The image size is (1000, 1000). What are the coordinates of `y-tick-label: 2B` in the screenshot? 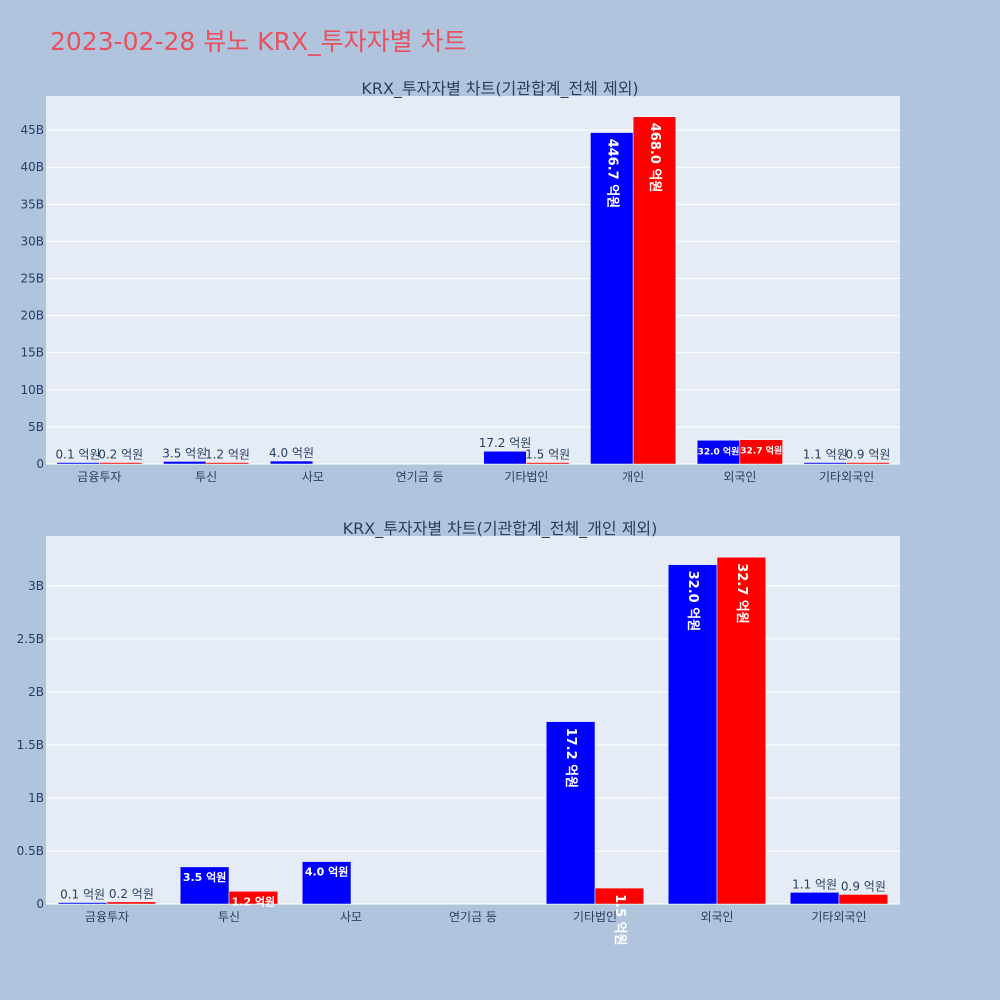 It's located at (36, 692).